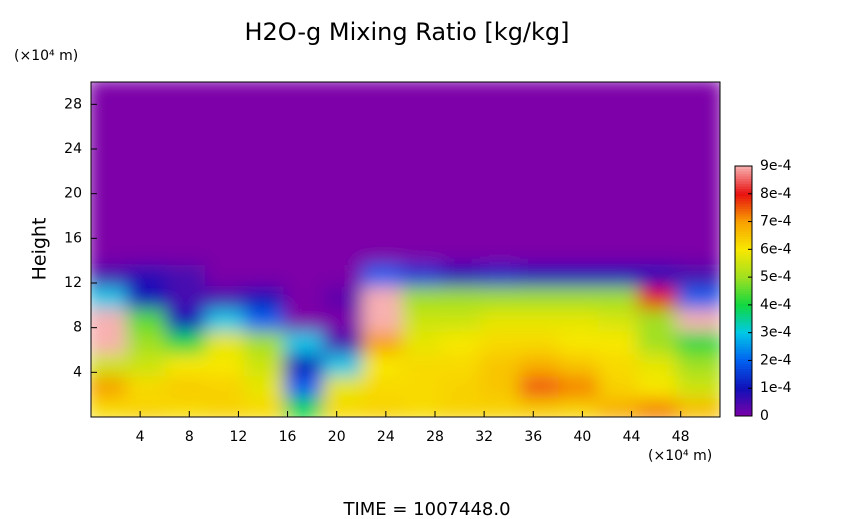 Image resolution: width=854 pixels, height=519 pixels. Describe the element at coordinates (776, 249) in the screenshot. I see `colorbar-tick-label: 6e-4` at that location.